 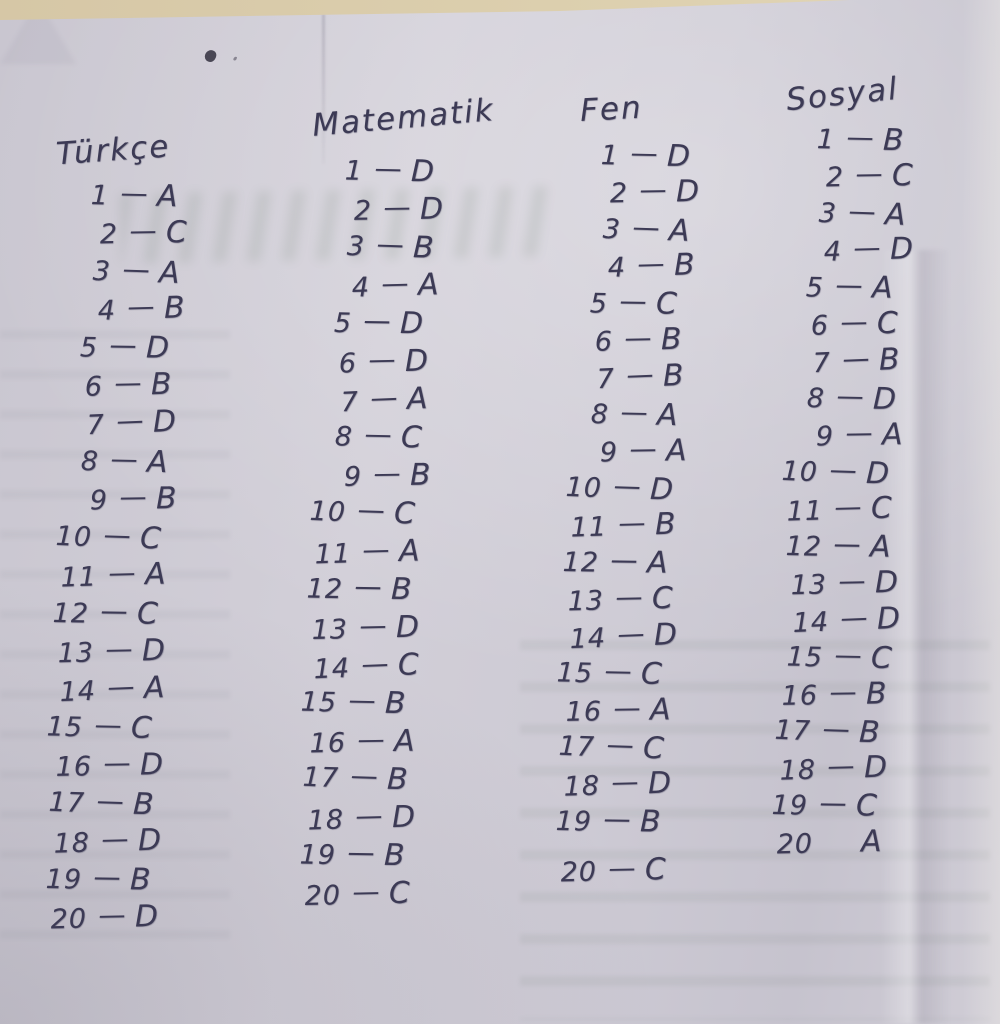 What do you see at coordinates (617, 268) in the screenshot?
I see `question-number: 4` at bounding box center [617, 268].